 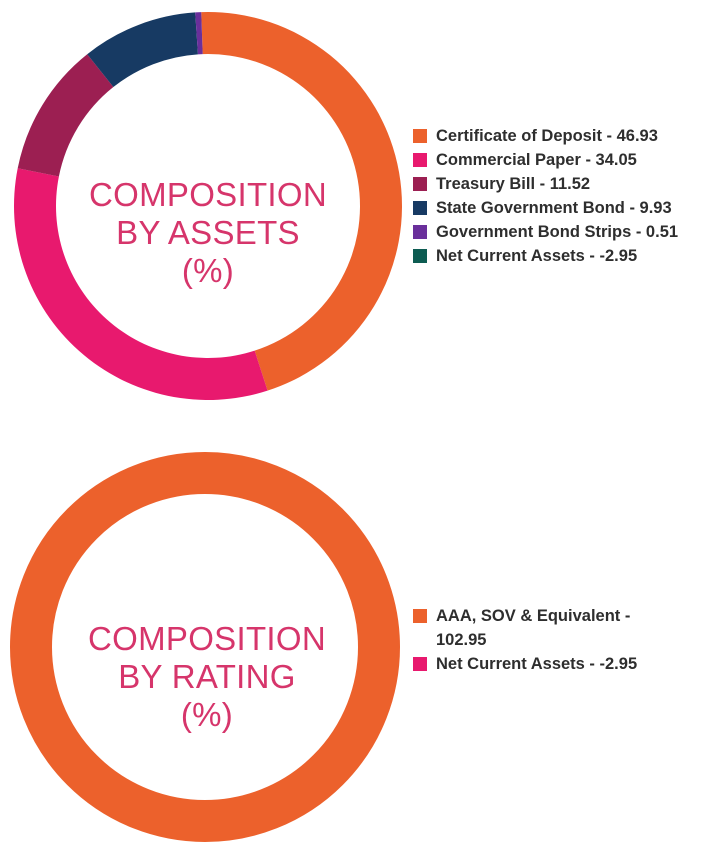 What do you see at coordinates (199, 33) in the screenshot?
I see `donut-slice-government-bond-strips` at bounding box center [199, 33].